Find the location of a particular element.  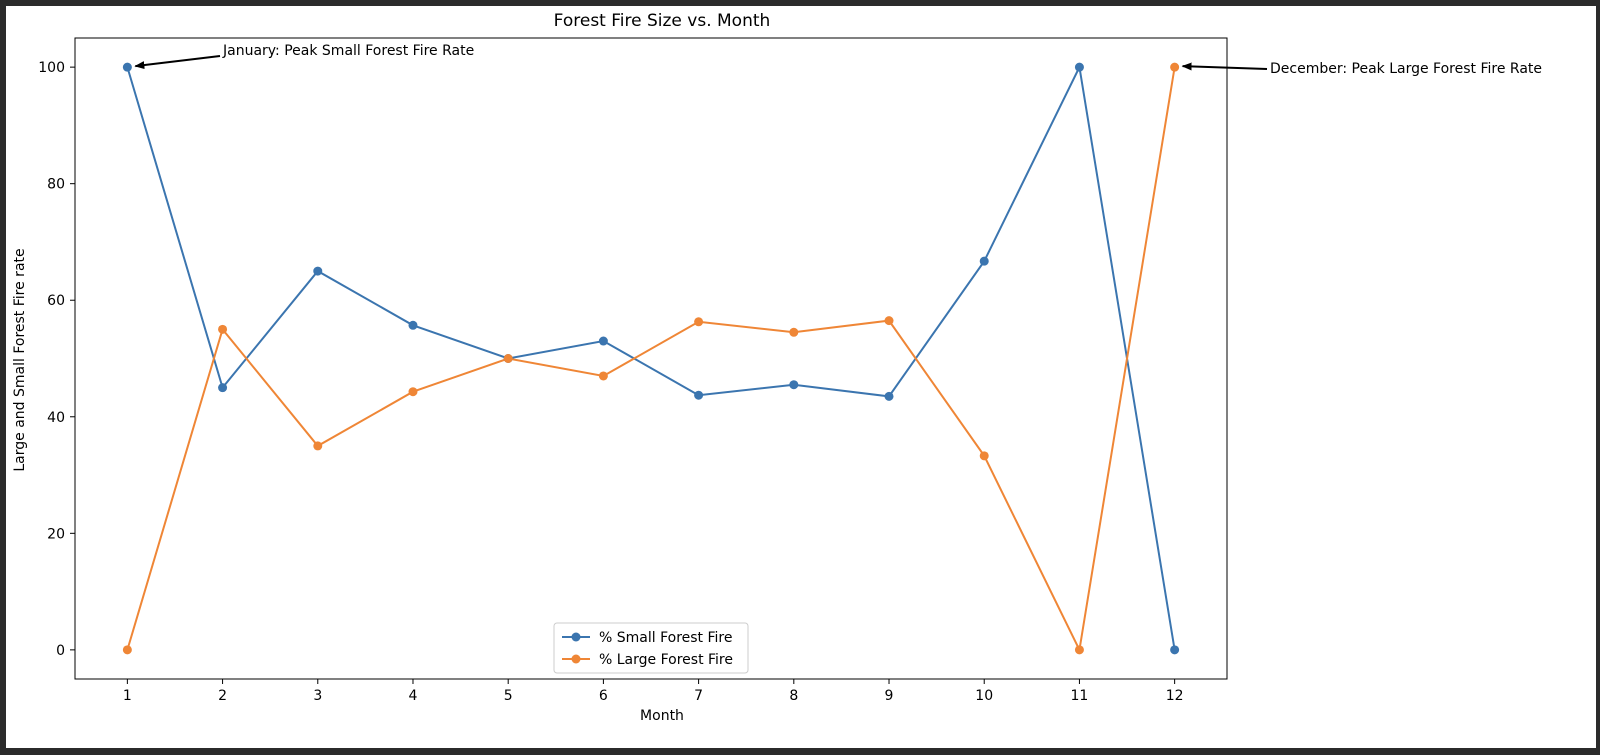

x-tick-label: 1 is located at coordinates (127, 696).